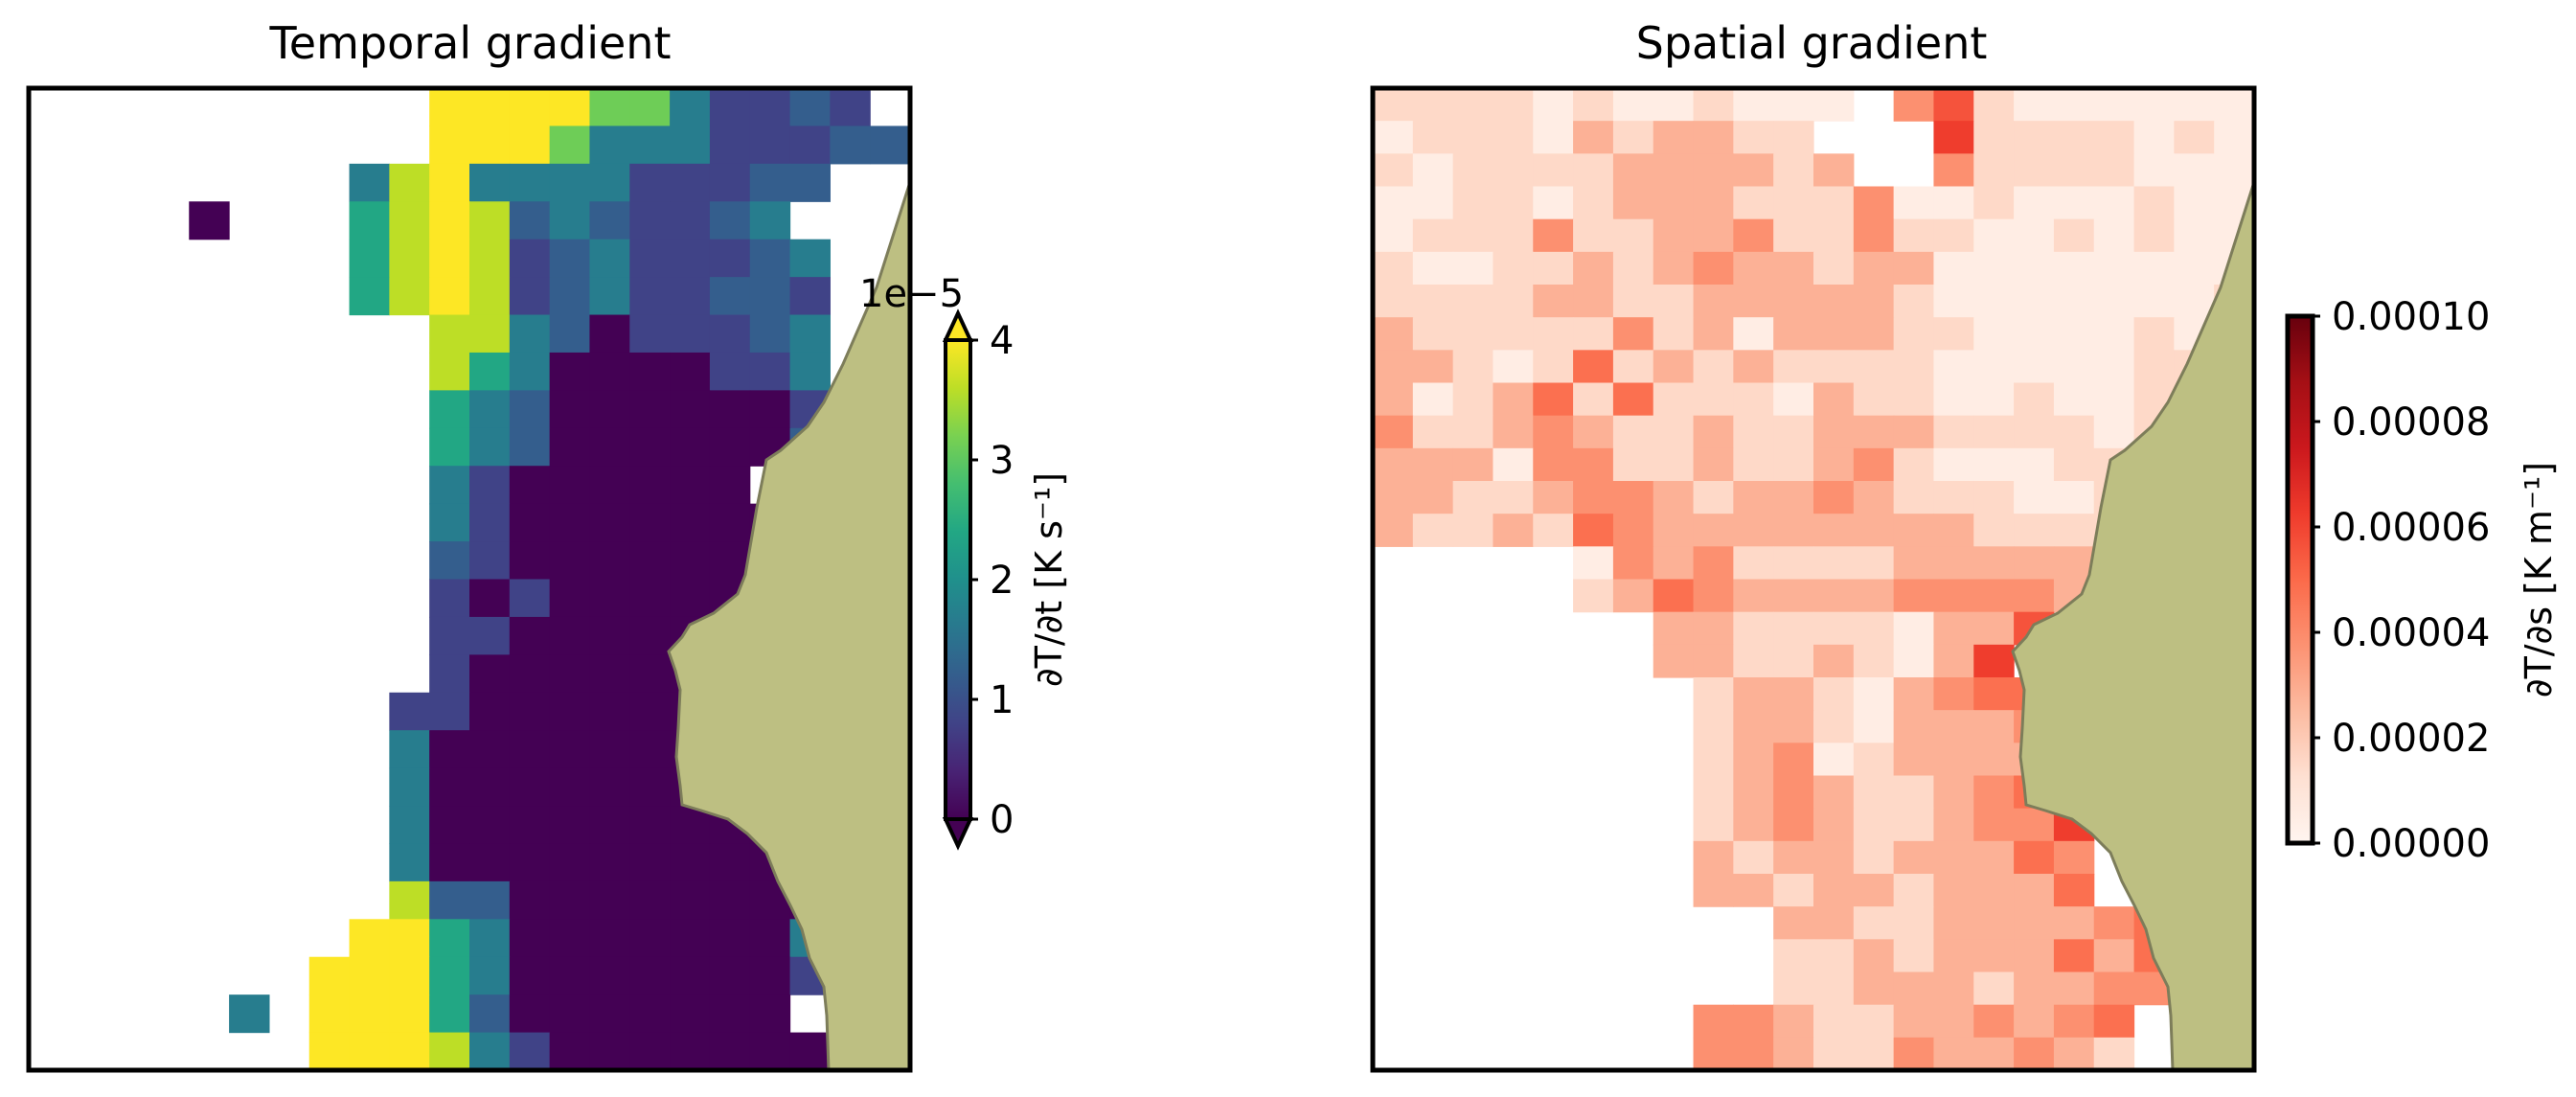  What do you see at coordinates (912, 294) in the screenshot?
I see `colorbar-offset-text: 1e−5` at bounding box center [912, 294].